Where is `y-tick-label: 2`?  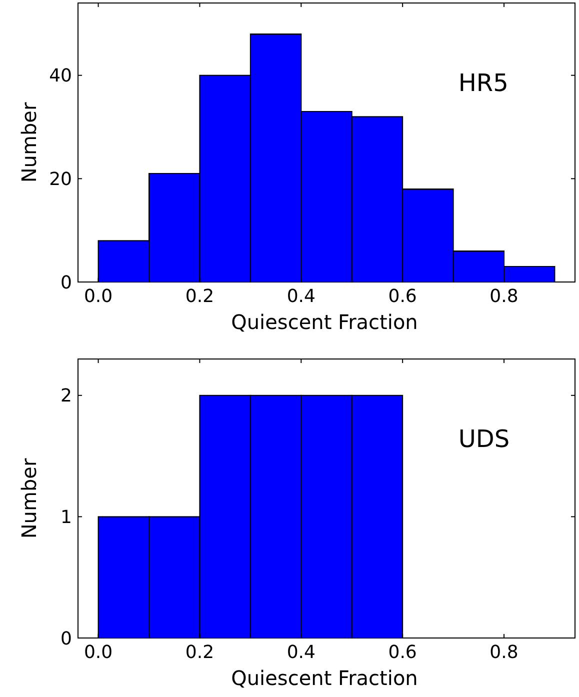
y-tick-label: 2 is located at coordinates (66, 396).